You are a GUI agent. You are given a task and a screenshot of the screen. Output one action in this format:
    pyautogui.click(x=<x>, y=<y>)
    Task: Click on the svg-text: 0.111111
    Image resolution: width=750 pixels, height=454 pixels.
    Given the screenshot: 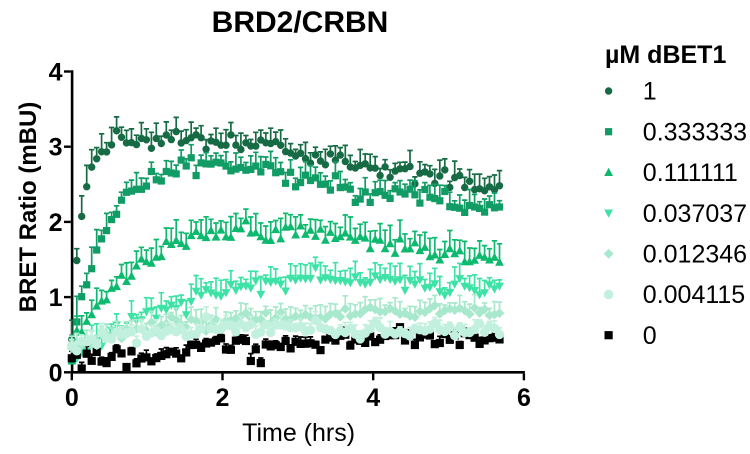 What is the action you would take?
    pyautogui.click(x=690, y=173)
    